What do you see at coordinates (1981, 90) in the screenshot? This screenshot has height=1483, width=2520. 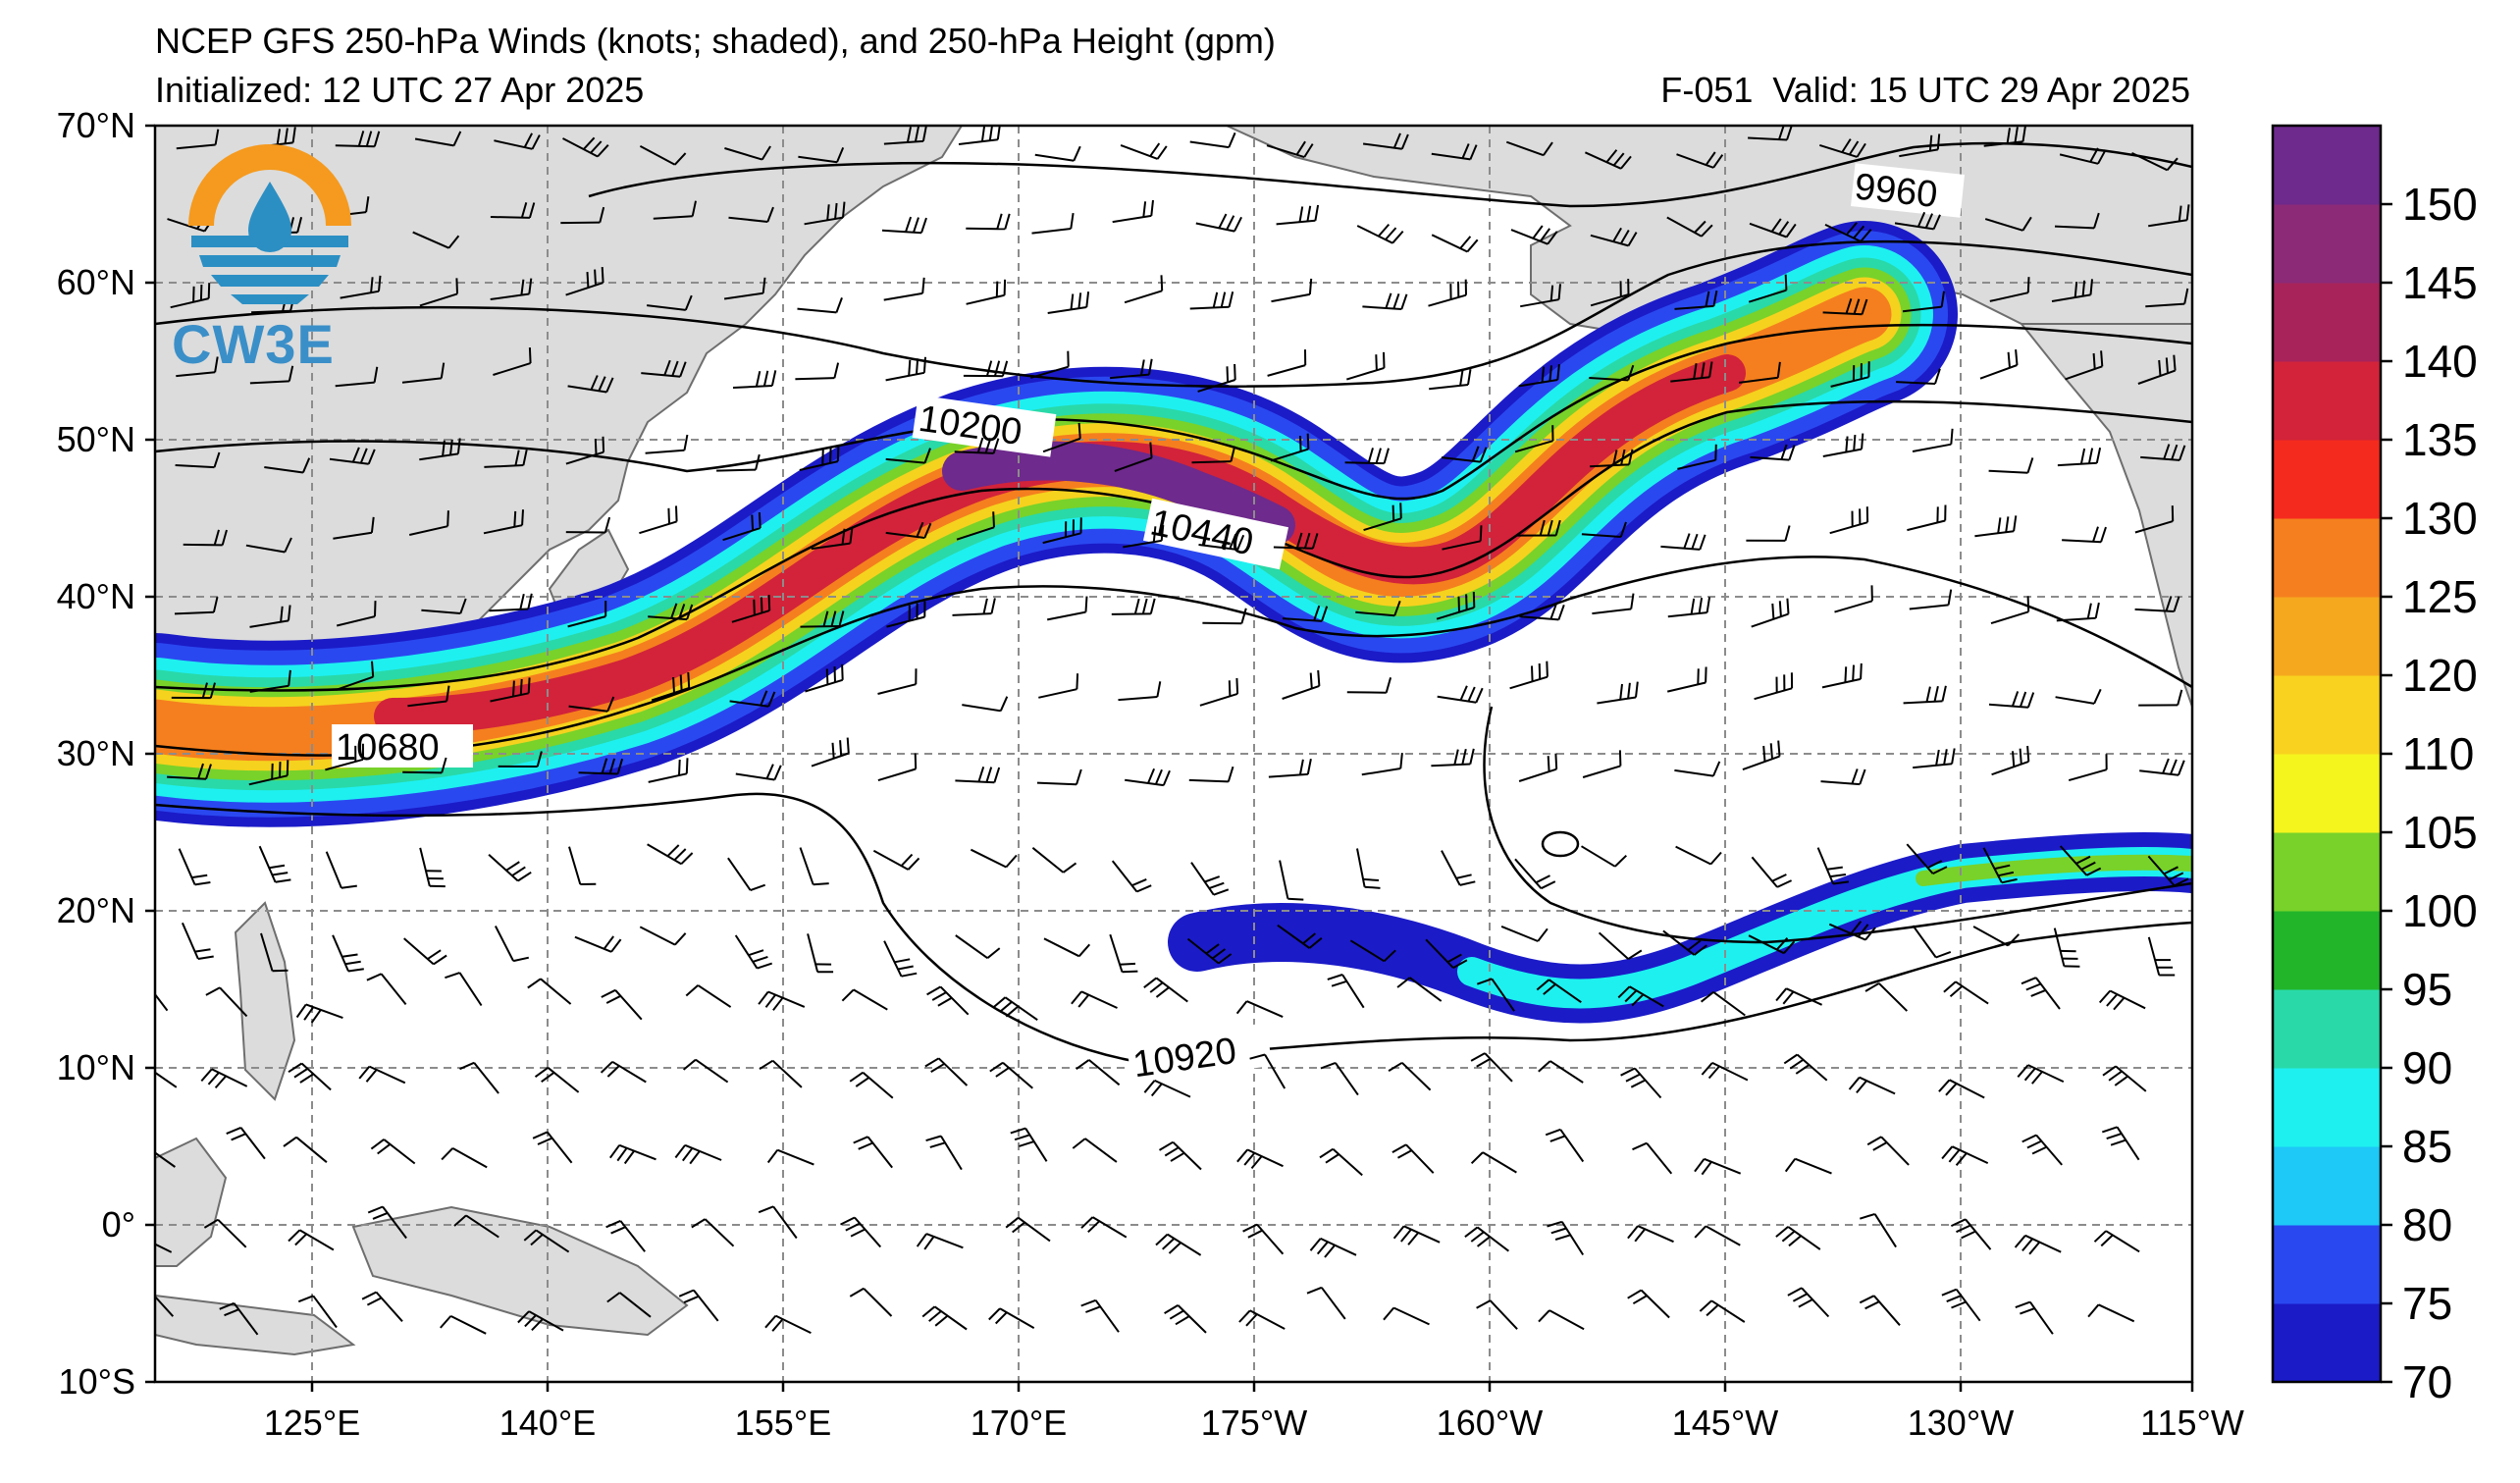 I see `valid-time-text: Valid: 15 UTC 29 Apr 2025` at bounding box center [1981, 90].